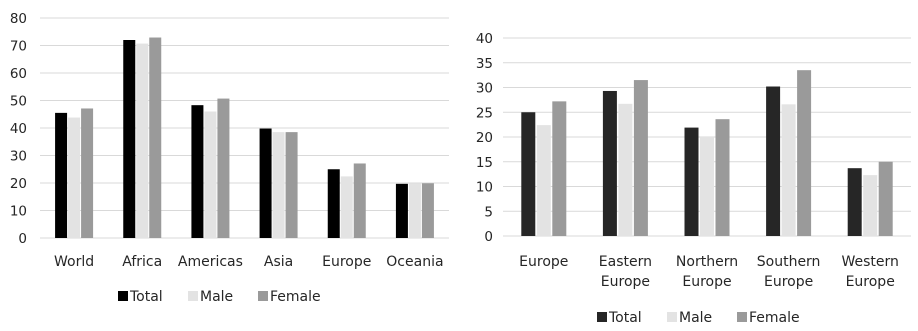  I want to click on category-label: World, so click(74, 262).